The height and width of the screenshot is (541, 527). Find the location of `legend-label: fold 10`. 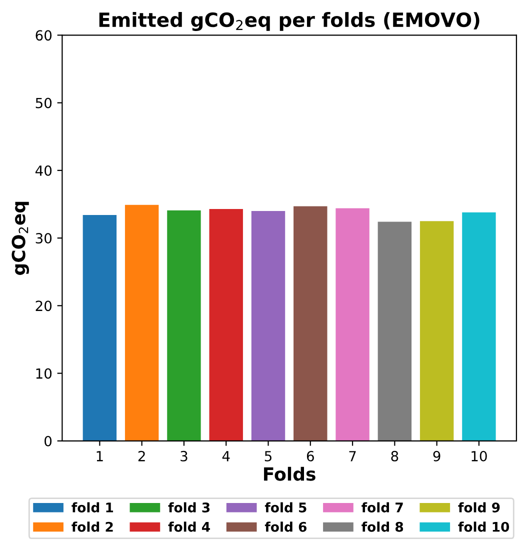

legend-label: fold 10 is located at coordinates (484, 527).